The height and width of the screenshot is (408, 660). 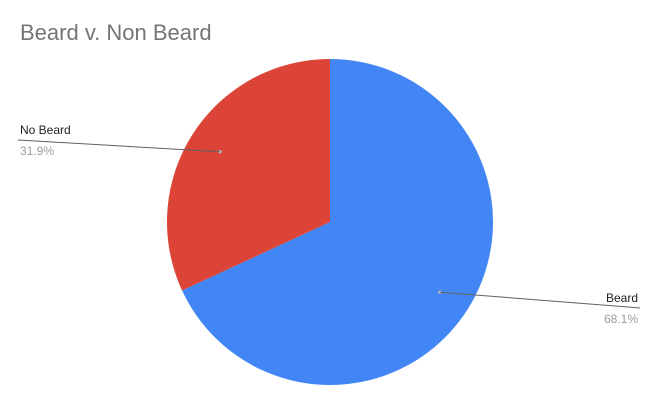 I want to click on slice-label: No Beard, so click(x=45, y=130).